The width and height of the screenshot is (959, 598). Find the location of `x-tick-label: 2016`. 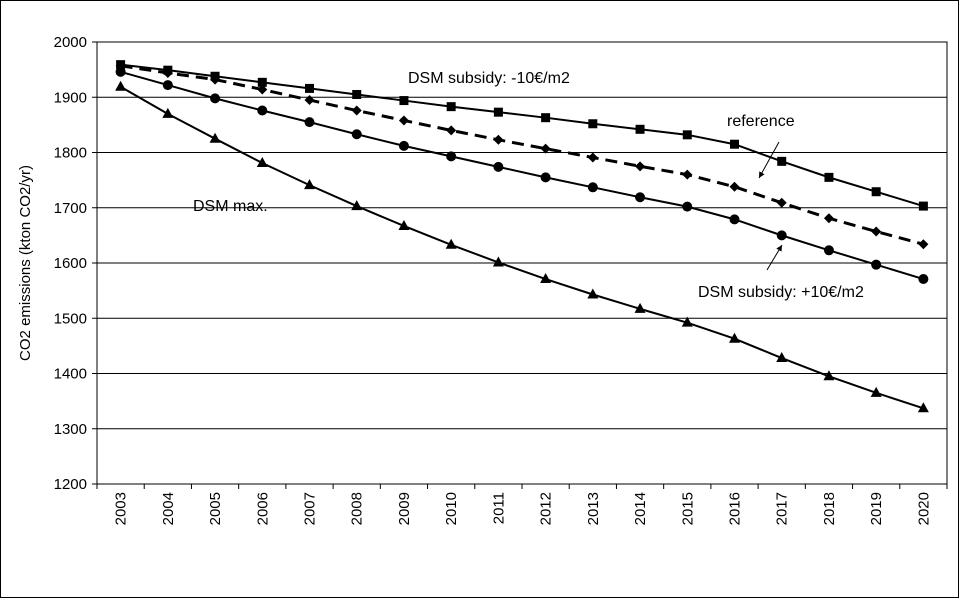

x-tick-label: 2016 is located at coordinates (735, 508).